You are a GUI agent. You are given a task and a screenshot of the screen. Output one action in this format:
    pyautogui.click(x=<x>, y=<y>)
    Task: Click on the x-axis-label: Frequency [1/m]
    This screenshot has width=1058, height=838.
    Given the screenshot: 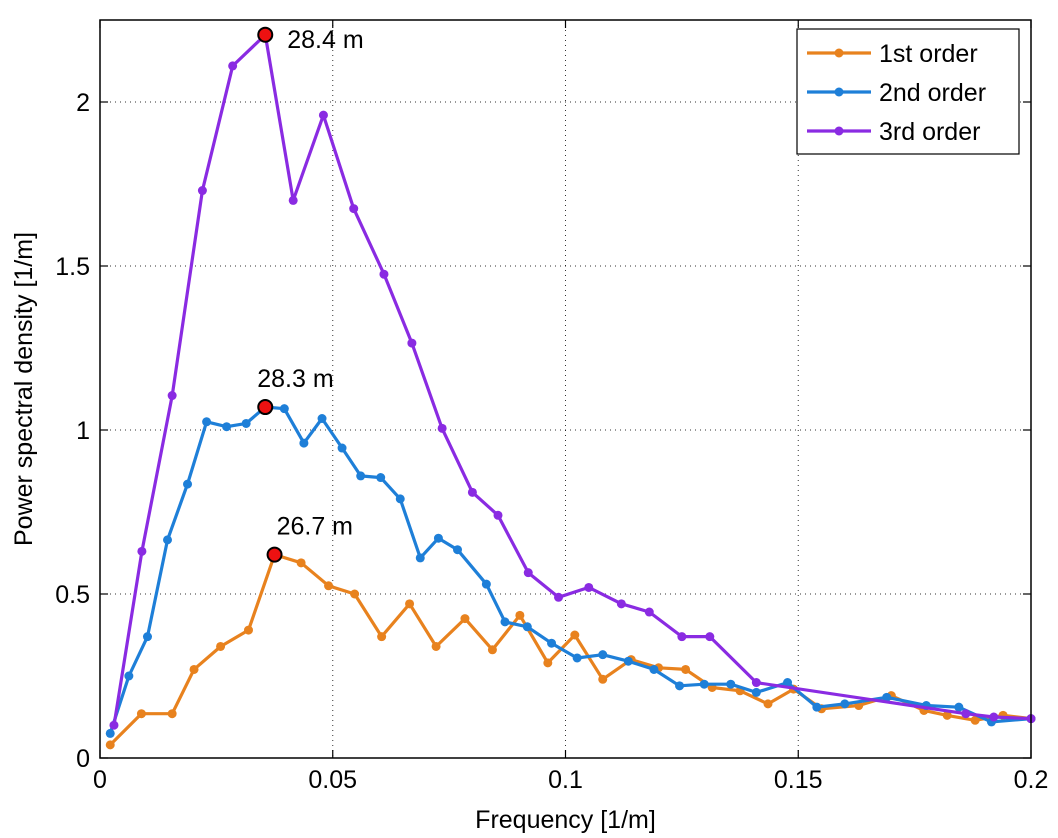 What is the action you would take?
    pyautogui.click(x=565, y=820)
    